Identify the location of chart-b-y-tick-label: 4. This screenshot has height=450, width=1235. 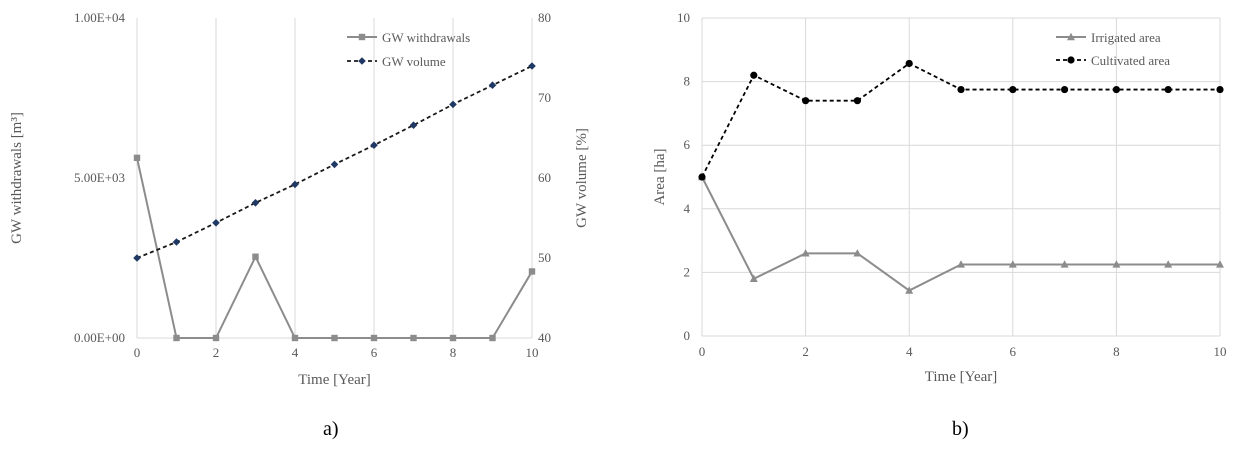
(687, 208).